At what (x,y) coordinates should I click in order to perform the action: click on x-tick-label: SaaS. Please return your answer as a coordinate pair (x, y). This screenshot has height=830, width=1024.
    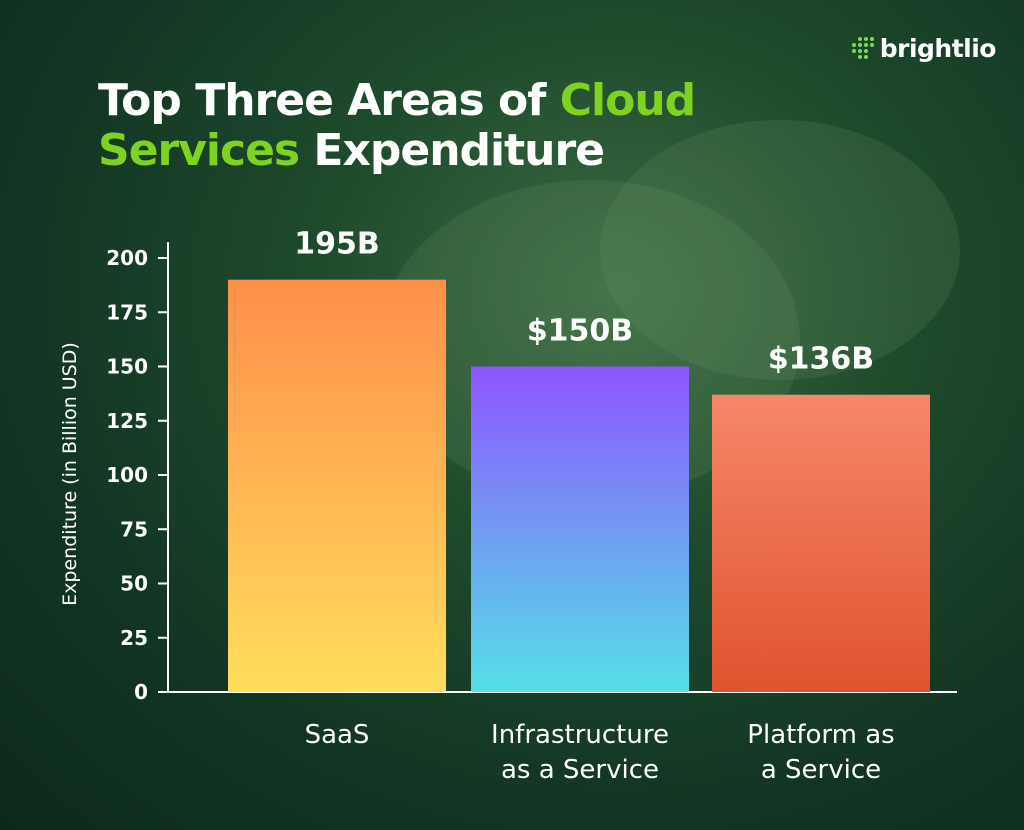
    Looking at the image, I should click on (337, 735).